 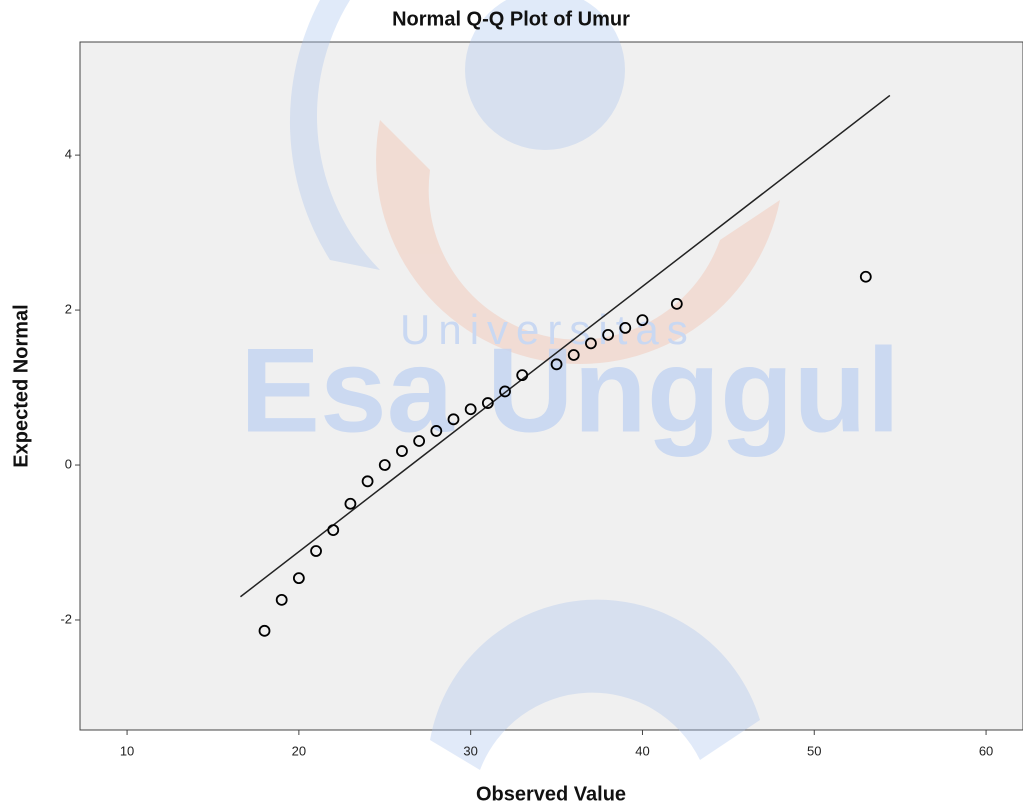 I want to click on y-axis-label: Expected Normal, so click(x=21, y=385).